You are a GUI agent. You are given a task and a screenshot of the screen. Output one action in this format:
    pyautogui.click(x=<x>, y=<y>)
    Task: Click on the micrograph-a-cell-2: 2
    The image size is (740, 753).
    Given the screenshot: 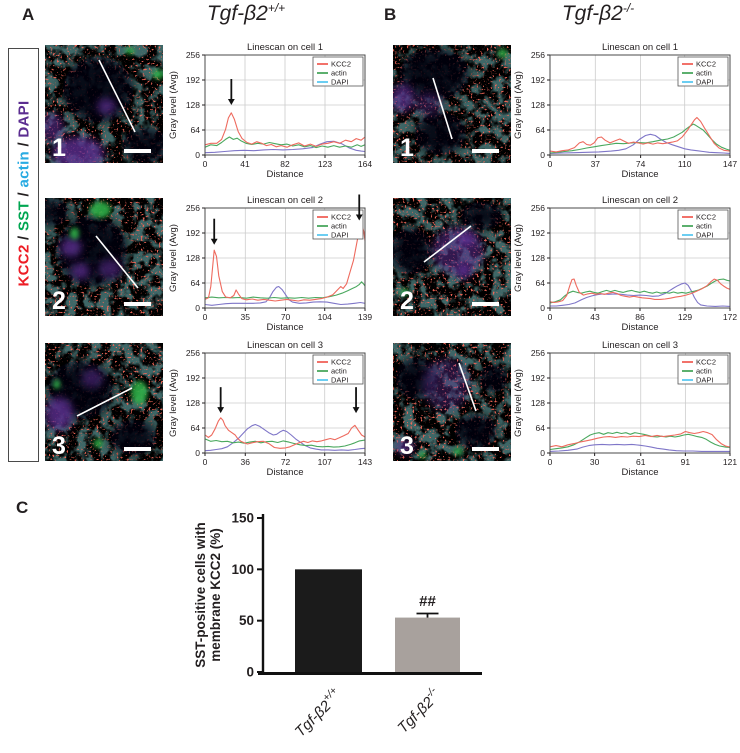 What is the action you would take?
    pyautogui.click(x=104, y=257)
    